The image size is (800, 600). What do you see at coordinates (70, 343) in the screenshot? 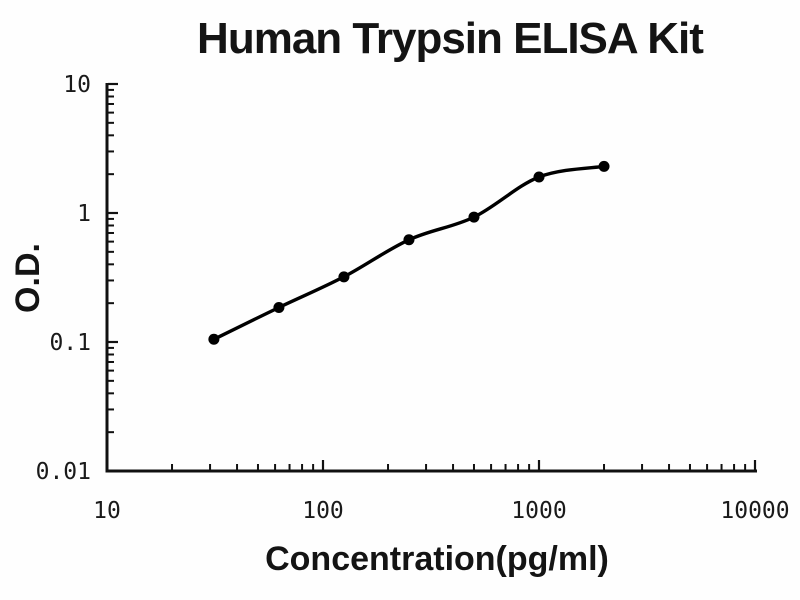
I see `y-tick-label: 0.1` at bounding box center [70, 343].